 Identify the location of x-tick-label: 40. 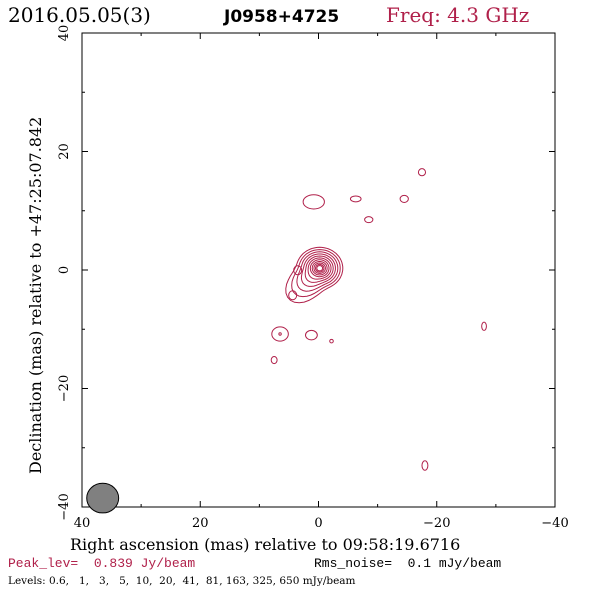
(82, 523).